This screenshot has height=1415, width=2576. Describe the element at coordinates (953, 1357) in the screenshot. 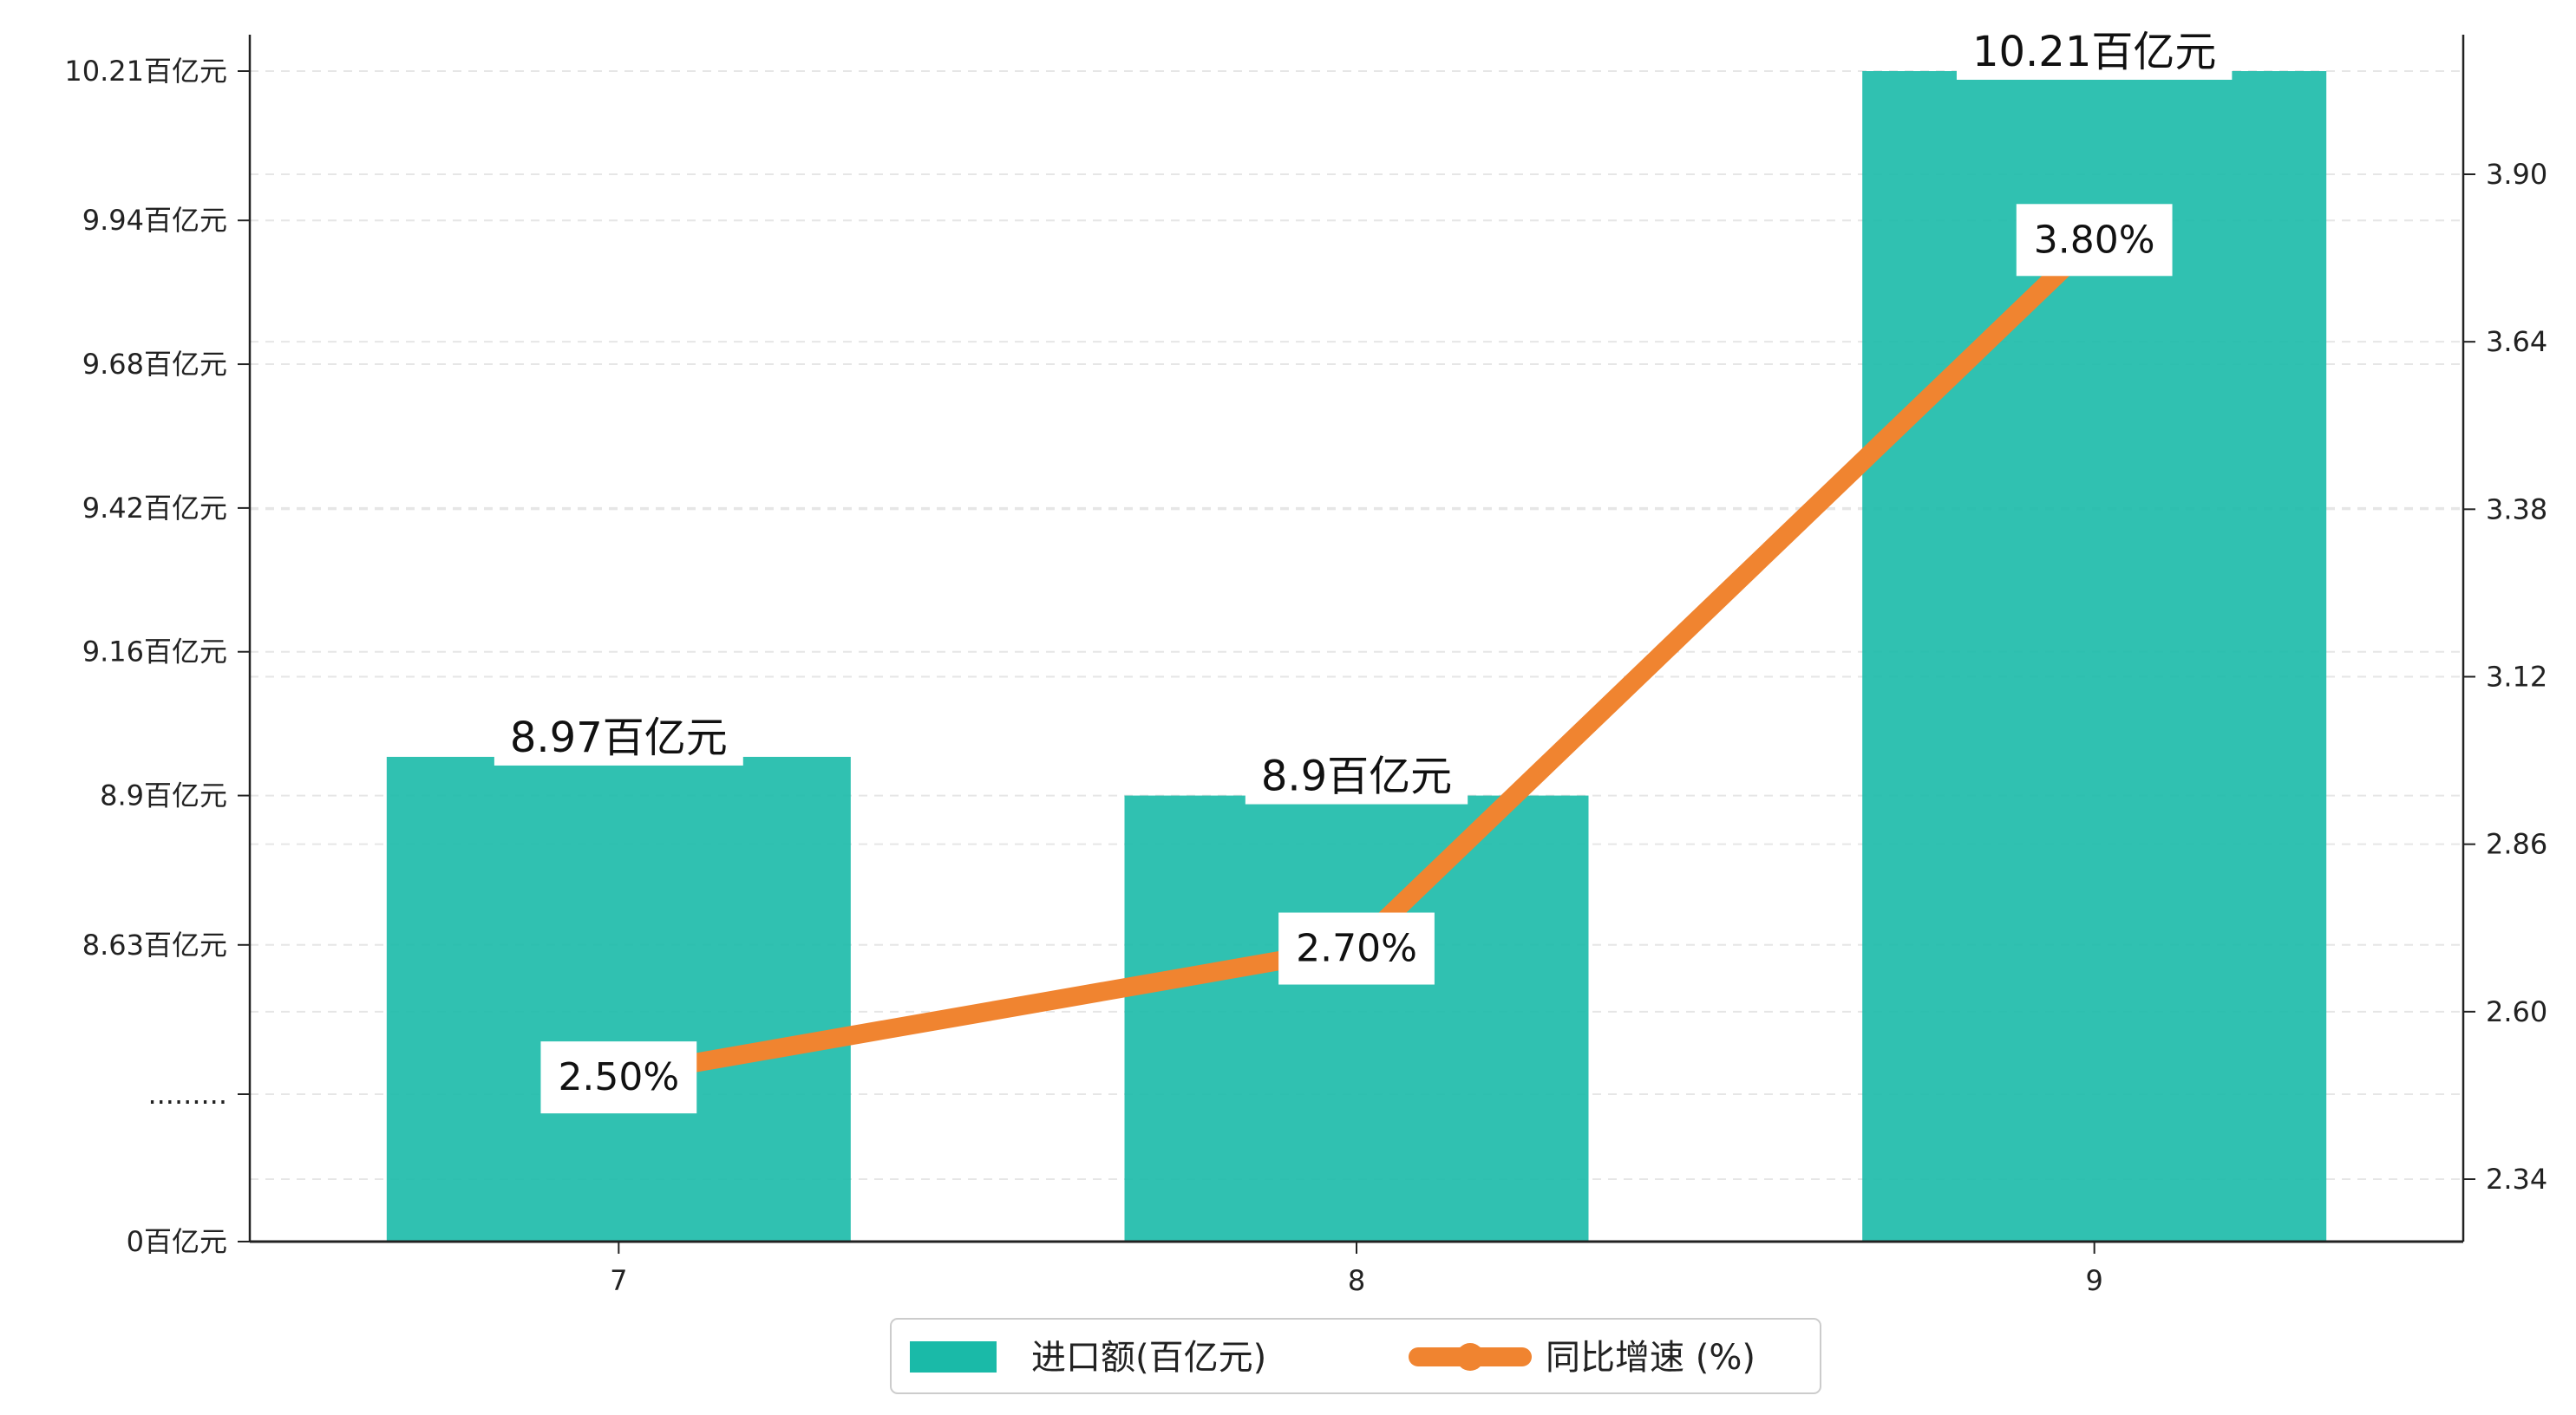

I see `legend-swatch-bar` at that location.